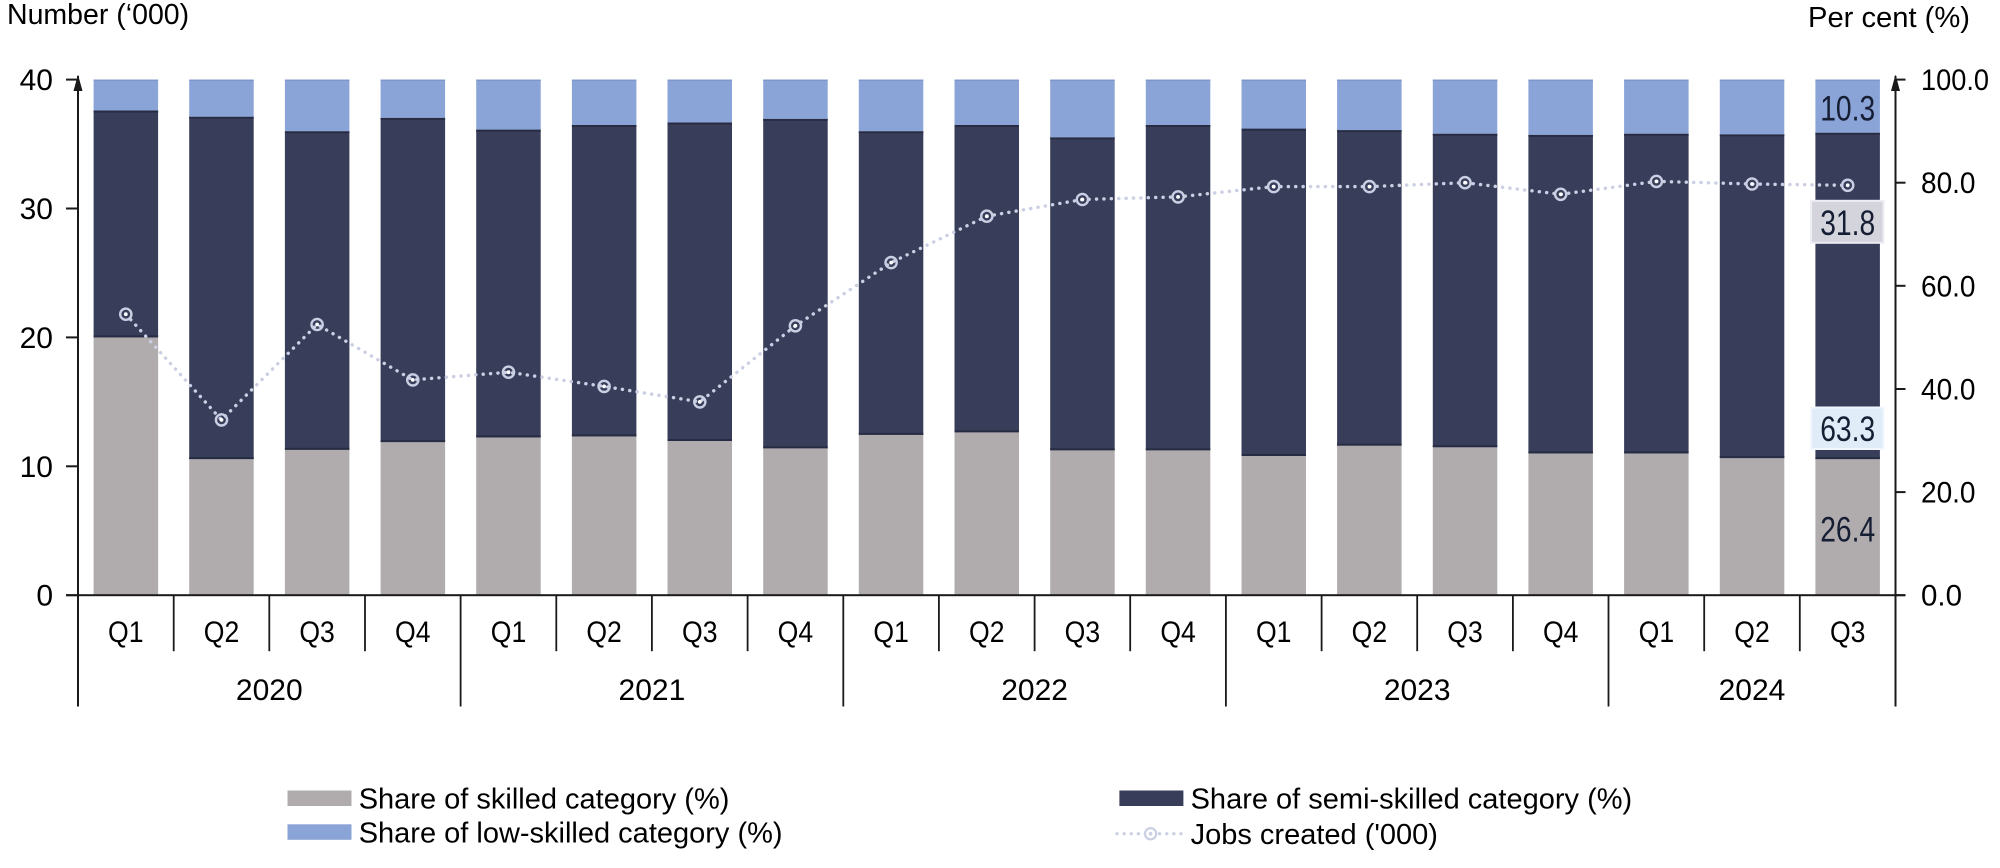 The image size is (2000, 868). What do you see at coordinates (1948, 286) in the screenshot?
I see `svg-text: 60.0` at bounding box center [1948, 286].